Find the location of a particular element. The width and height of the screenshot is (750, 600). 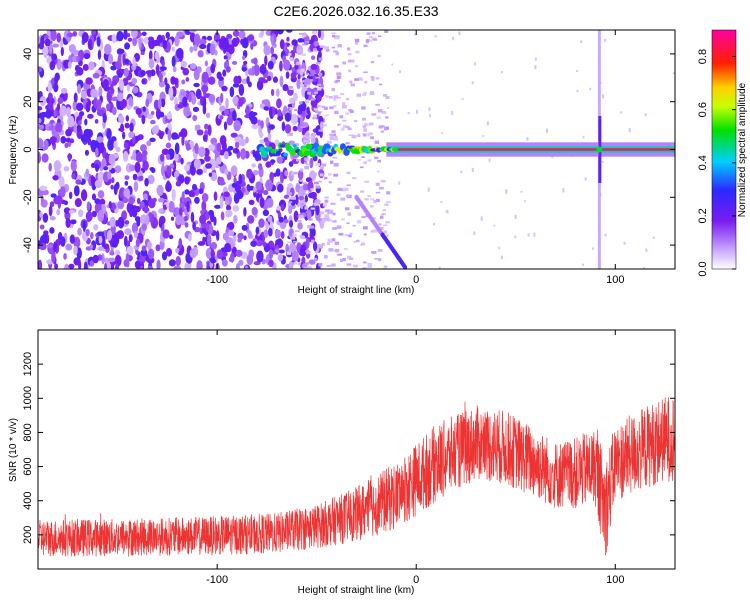

carrier-blob is located at coordinates (316, 145).